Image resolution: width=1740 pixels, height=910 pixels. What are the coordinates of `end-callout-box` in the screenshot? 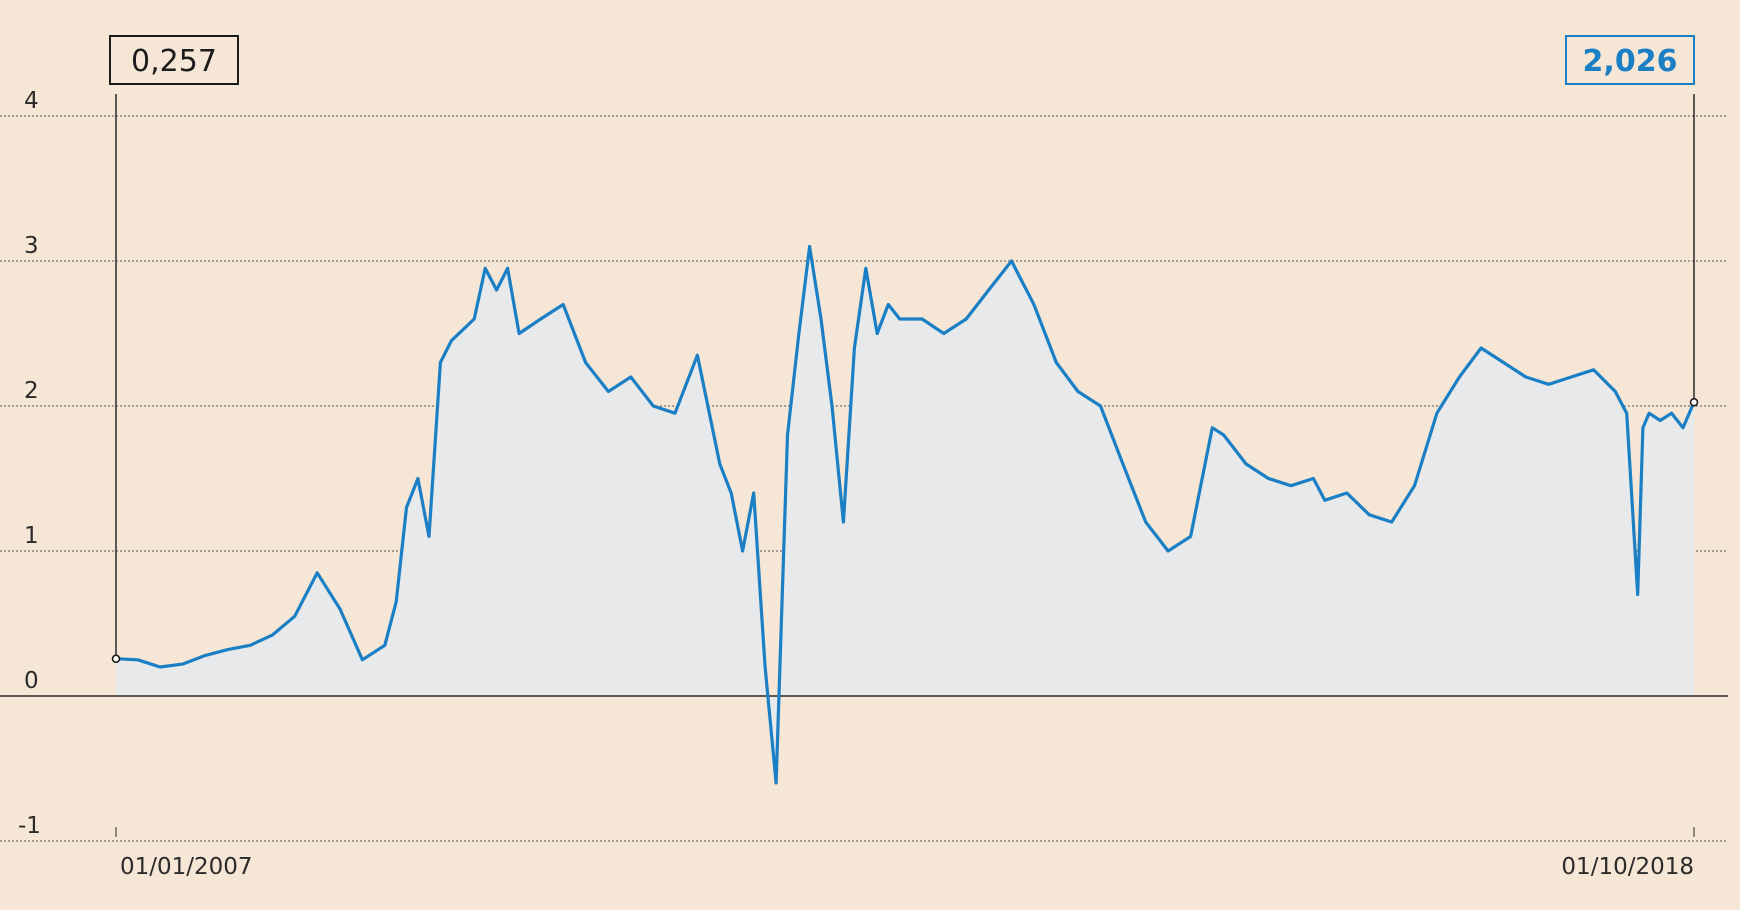 It's located at (1630, 60).